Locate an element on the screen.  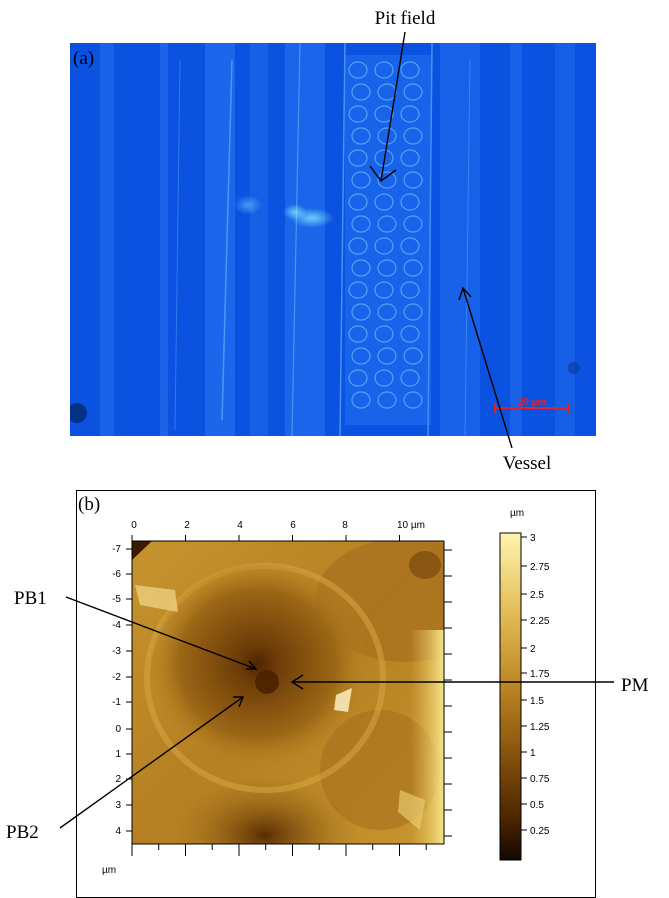
y-tick-3: -4 is located at coordinates (116, 625).